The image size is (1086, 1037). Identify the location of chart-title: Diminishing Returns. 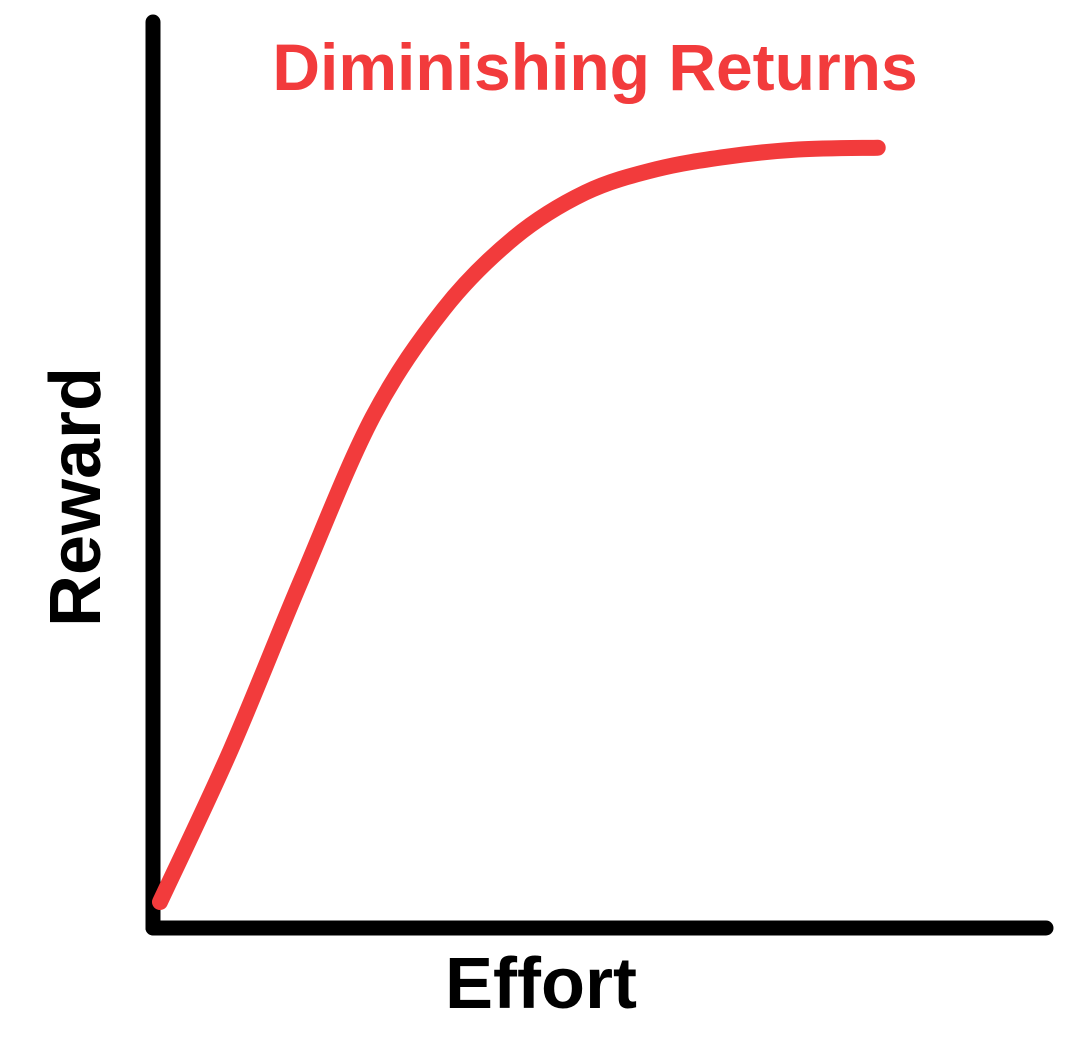
(594, 67).